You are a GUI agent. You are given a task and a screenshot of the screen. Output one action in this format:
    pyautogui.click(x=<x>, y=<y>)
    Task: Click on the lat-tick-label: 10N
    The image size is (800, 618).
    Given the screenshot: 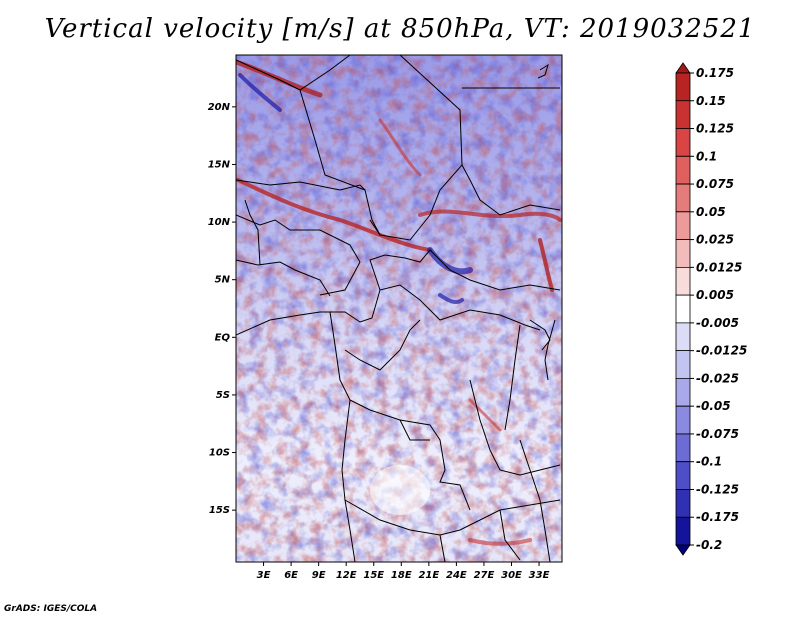 What is the action you would take?
    pyautogui.click(x=219, y=222)
    